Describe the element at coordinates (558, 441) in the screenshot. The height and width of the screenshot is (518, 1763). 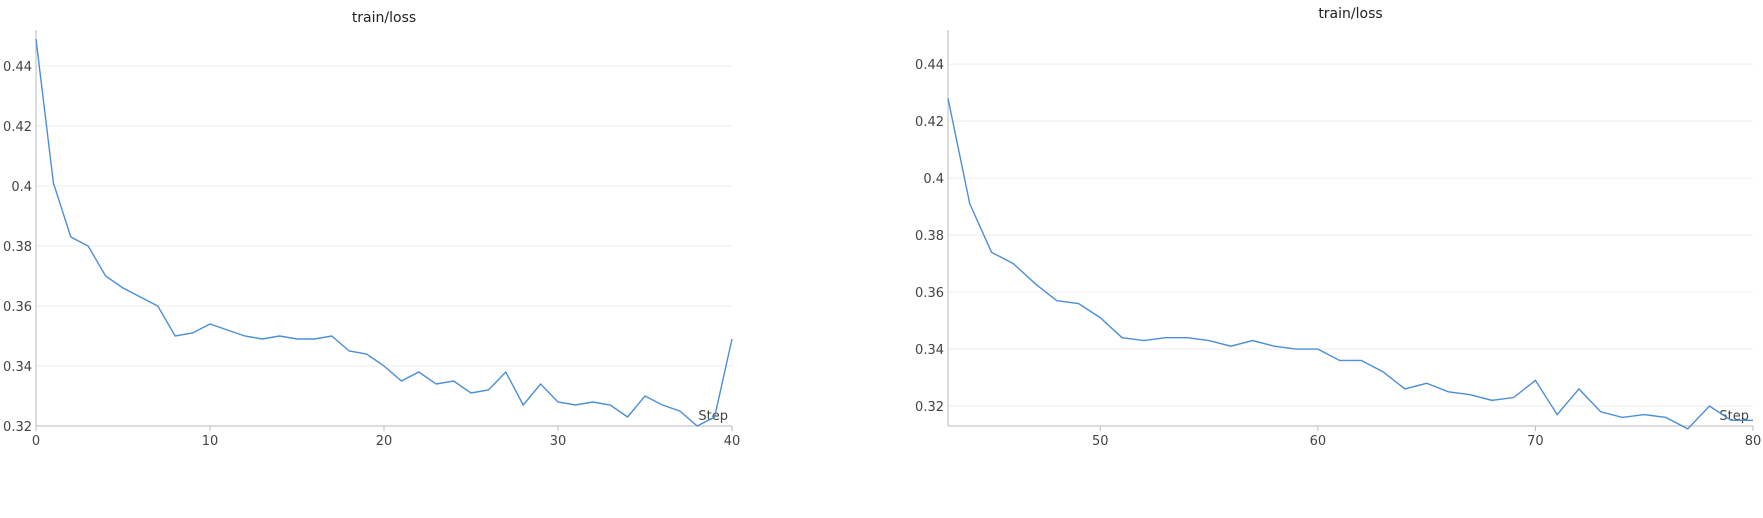
I see `x-tick-label: 30` at that location.